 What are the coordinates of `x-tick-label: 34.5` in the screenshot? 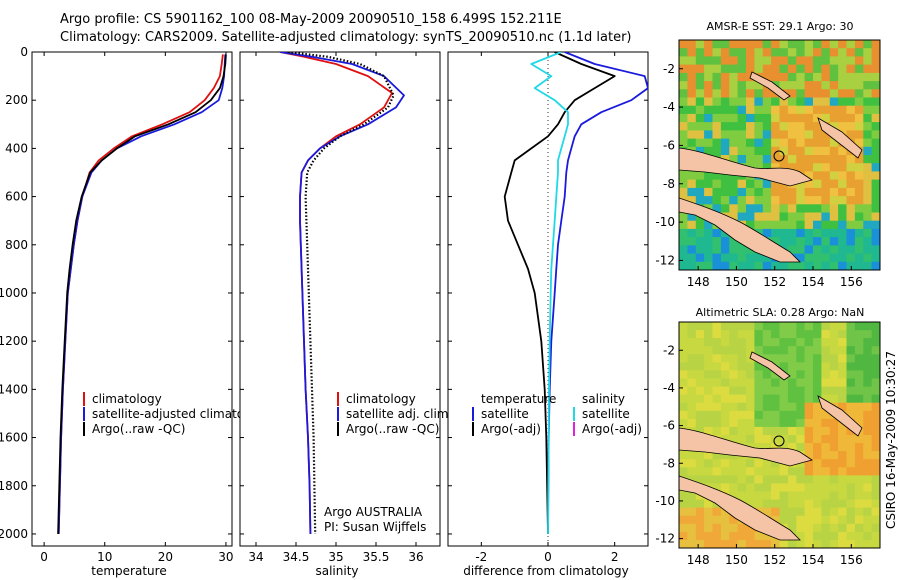 It's located at (296, 557).